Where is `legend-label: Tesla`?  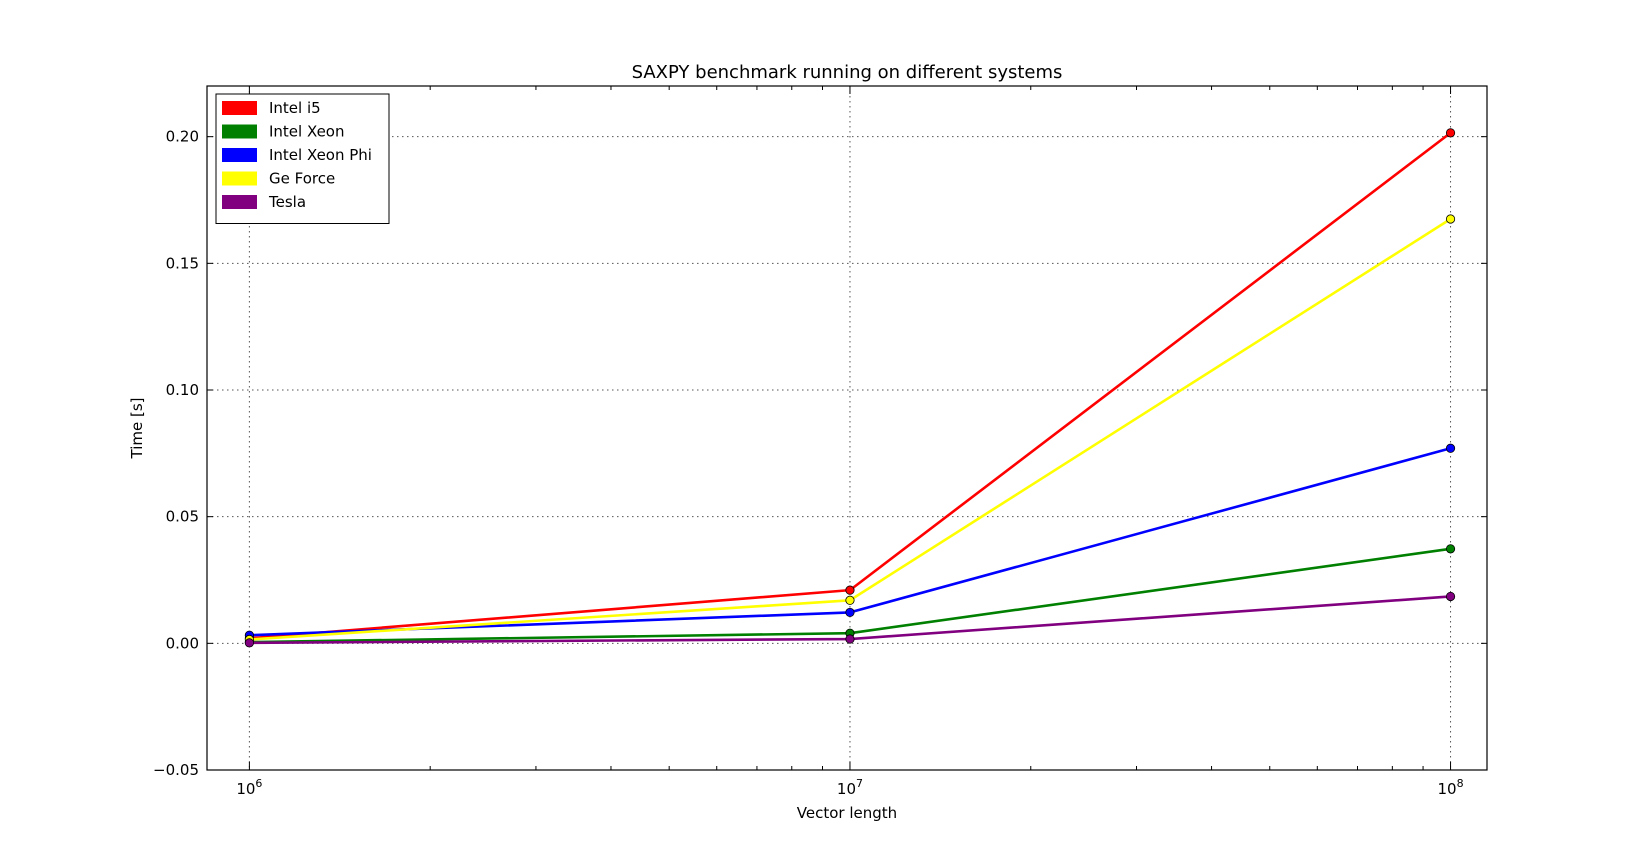 legend-label: Tesla is located at coordinates (287, 202).